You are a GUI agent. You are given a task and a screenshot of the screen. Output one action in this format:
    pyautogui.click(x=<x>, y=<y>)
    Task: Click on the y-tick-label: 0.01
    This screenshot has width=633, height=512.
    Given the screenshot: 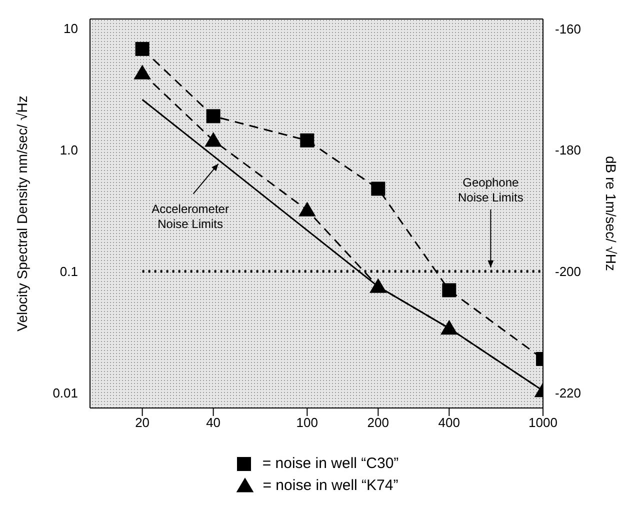 What is the action you would take?
    pyautogui.click(x=65, y=392)
    